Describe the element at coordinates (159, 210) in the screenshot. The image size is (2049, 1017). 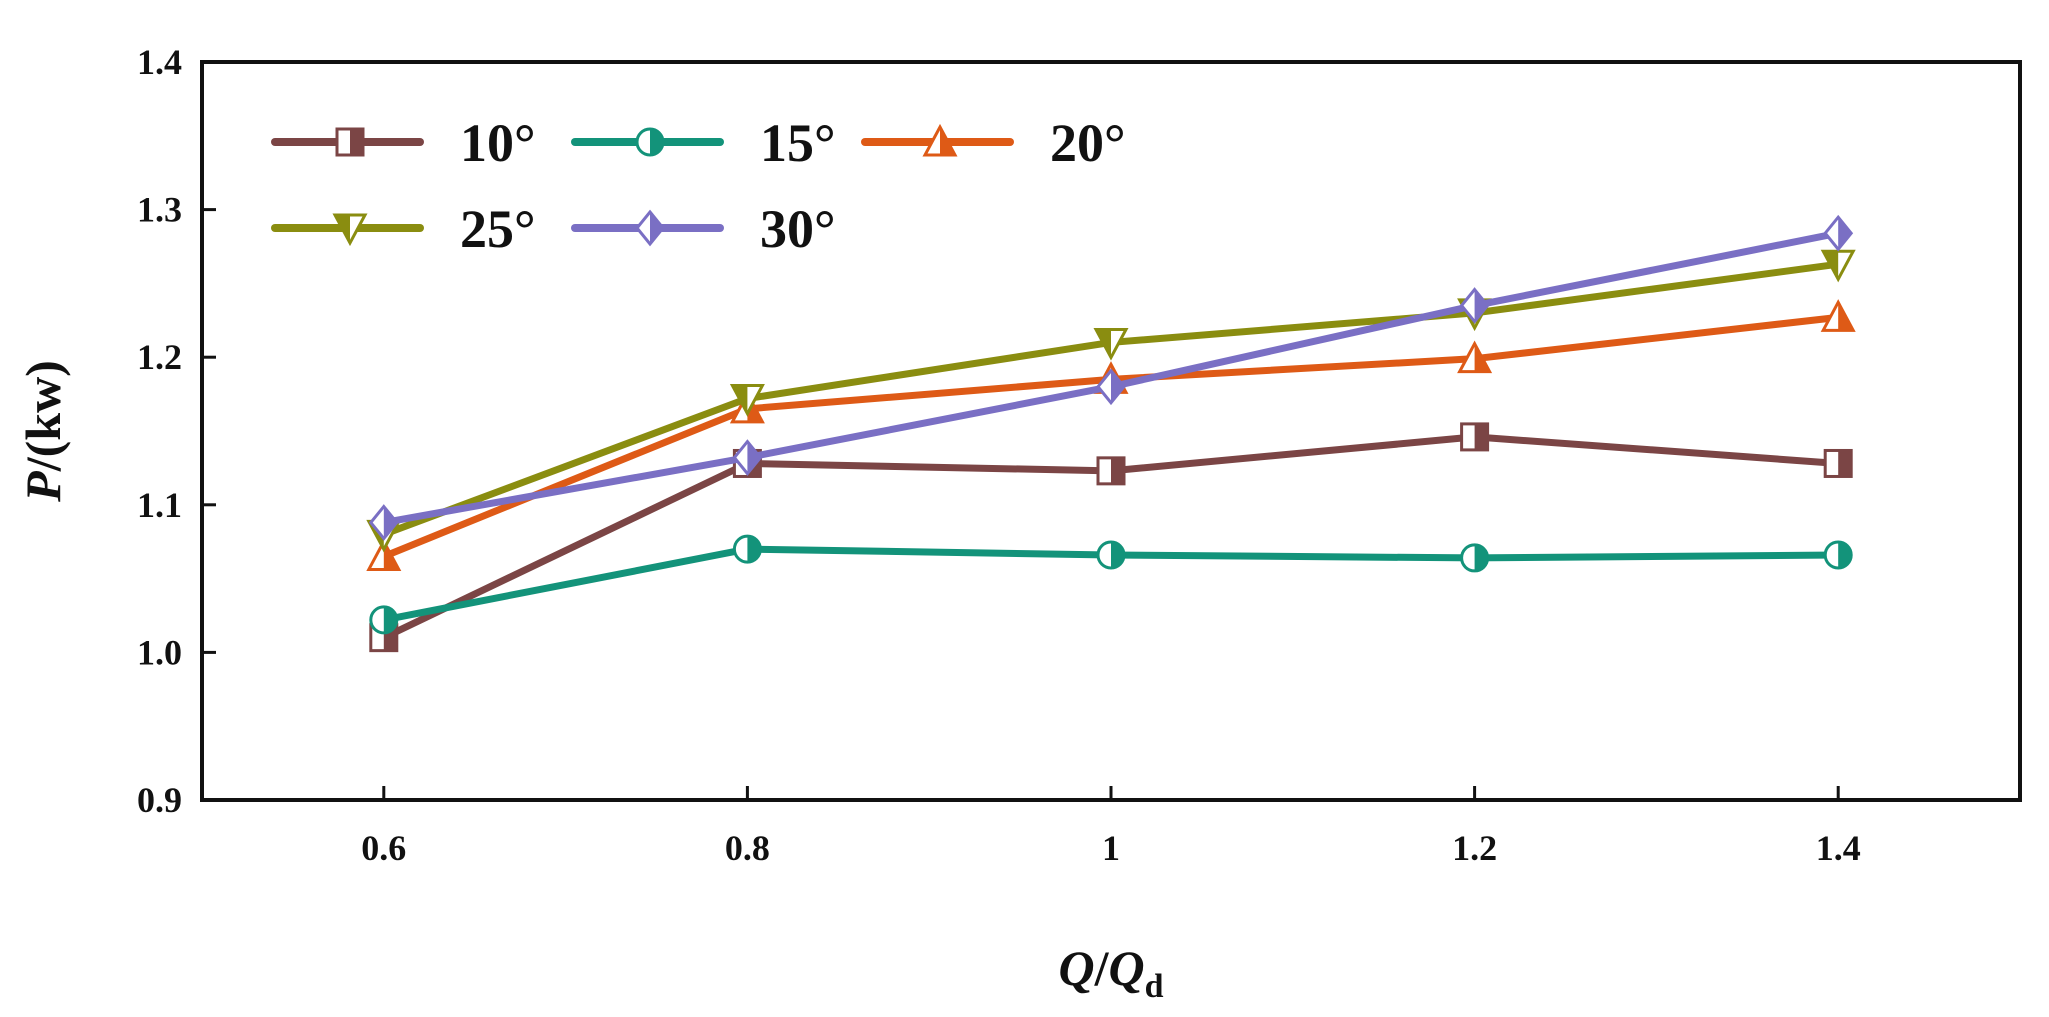
I see `y-tick-label: 1.3` at that location.